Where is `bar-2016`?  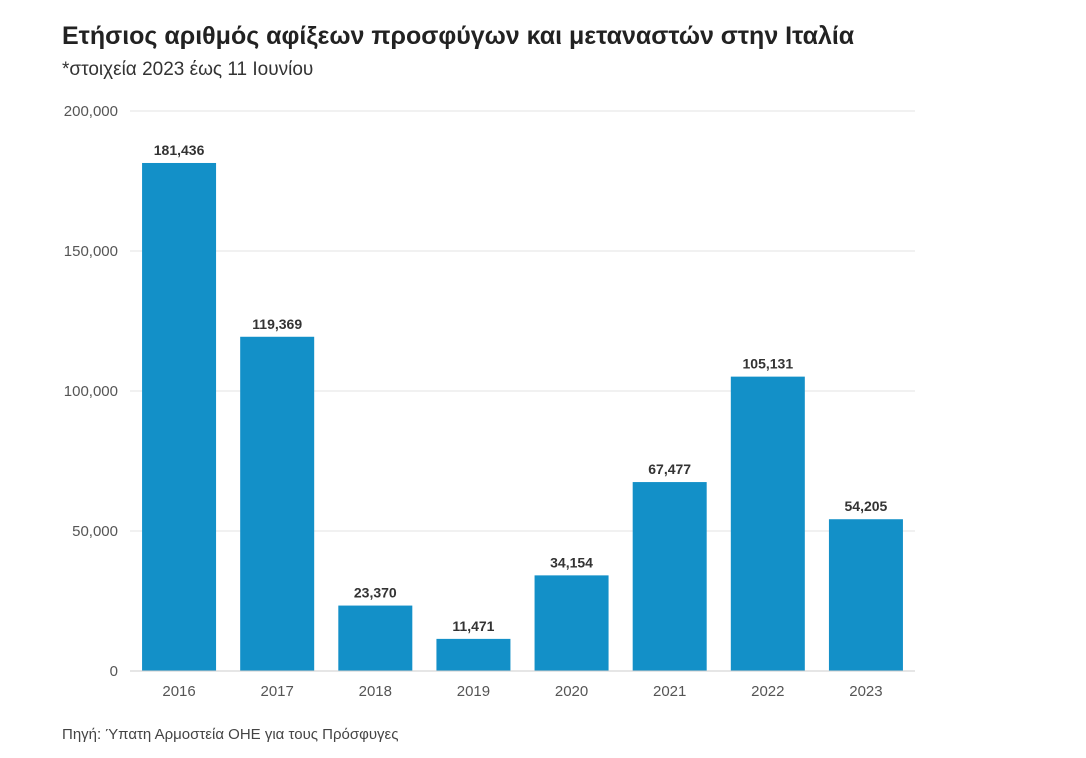
bar-2016 is located at coordinates (179, 417).